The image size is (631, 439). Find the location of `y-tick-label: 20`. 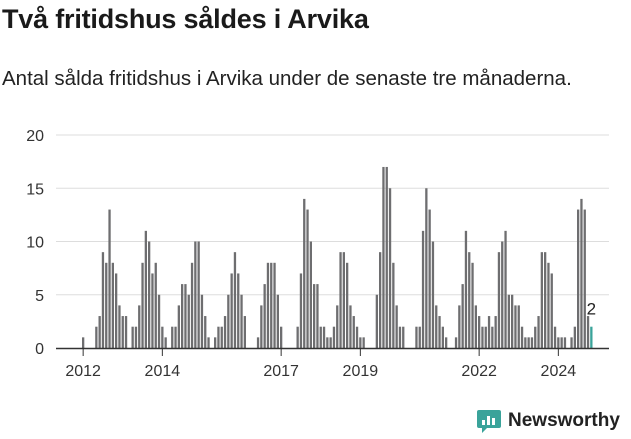

y-tick-label: 20 is located at coordinates (35, 136).